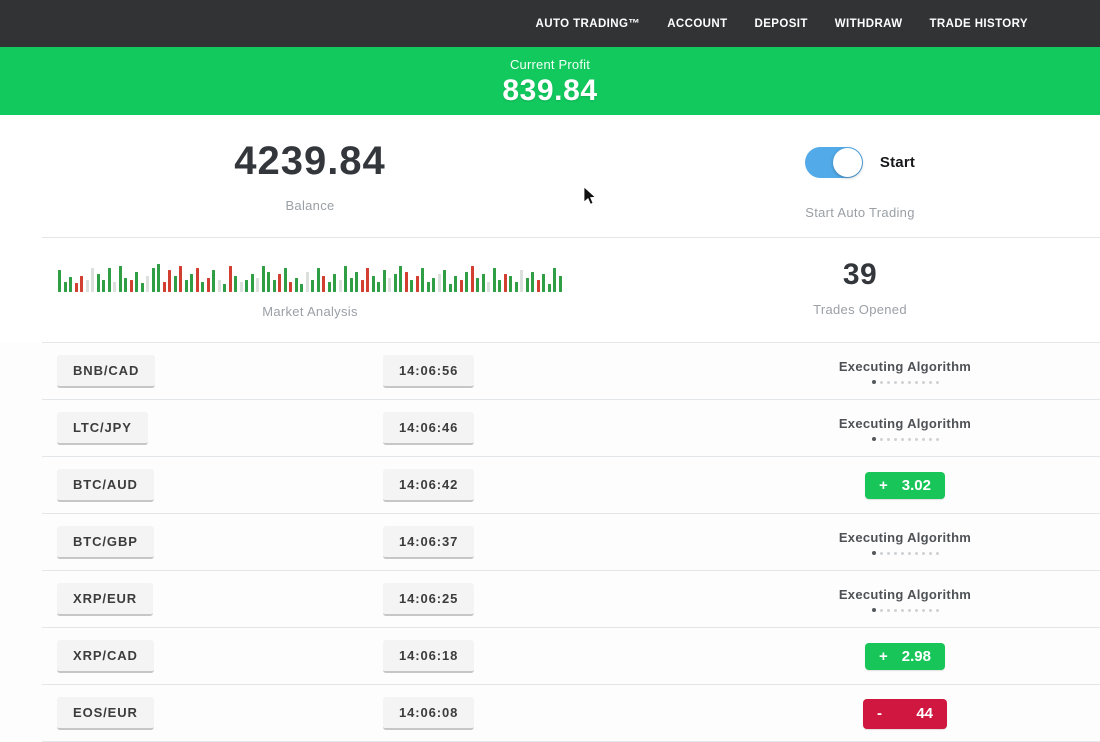  I want to click on balance-value: 4239.84, so click(310, 161).